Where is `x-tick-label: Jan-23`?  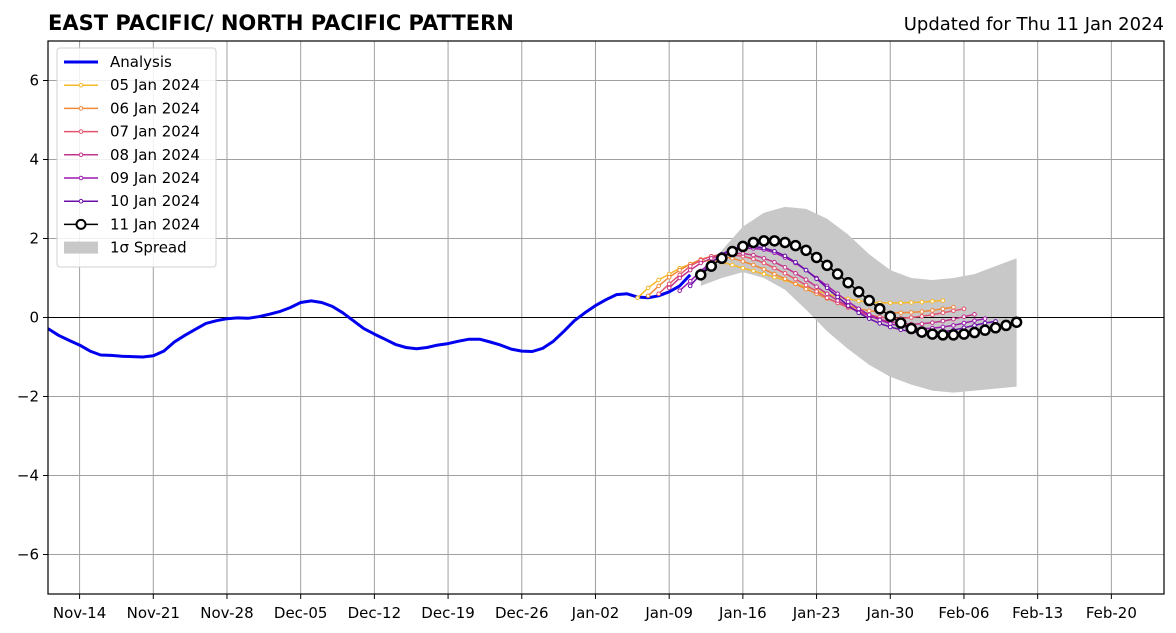 x-tick-label: Jan-23 is located at coordinates (816, 613).